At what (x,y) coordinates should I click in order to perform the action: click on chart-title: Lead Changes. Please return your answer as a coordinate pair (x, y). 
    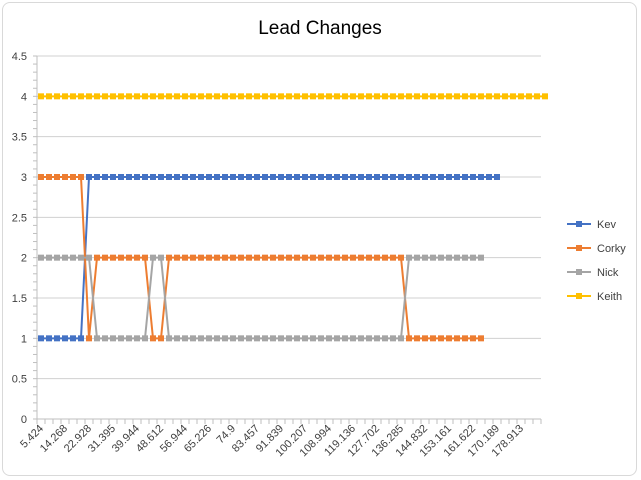
    Looking at the image, I should click on (320, 28).